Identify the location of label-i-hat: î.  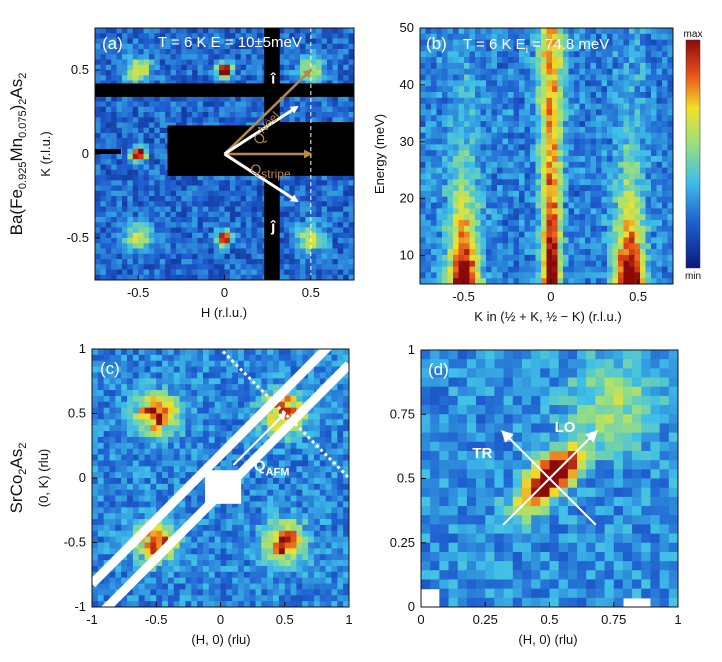
(273, 78).